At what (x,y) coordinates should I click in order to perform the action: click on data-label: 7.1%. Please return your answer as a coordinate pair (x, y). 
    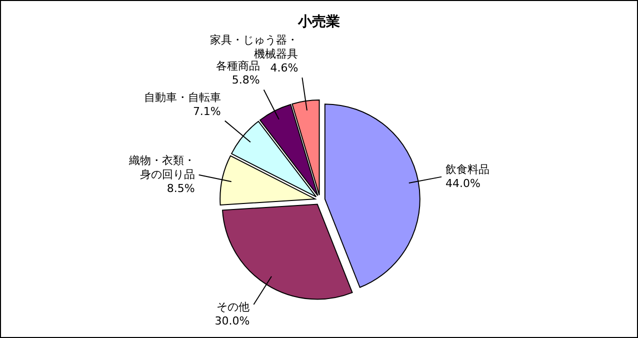
    Looking at the image, I should click on (206, 111).